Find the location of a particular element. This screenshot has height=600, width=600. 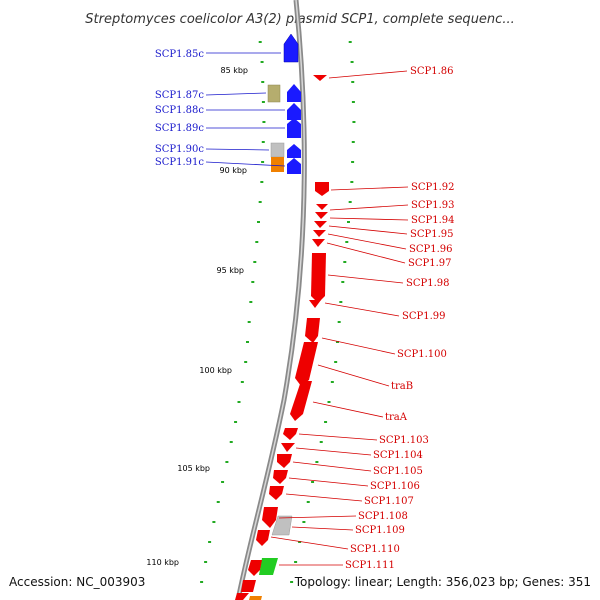

reverse-strand-genes is located at coordinates (284, 103).